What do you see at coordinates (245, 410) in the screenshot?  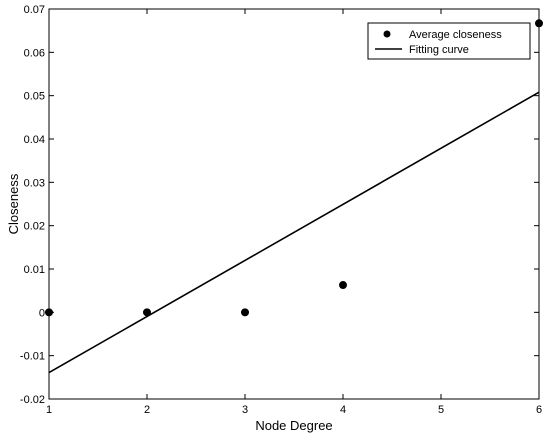 I see `x-tick-label: 3` at bounding box center [245, 410].